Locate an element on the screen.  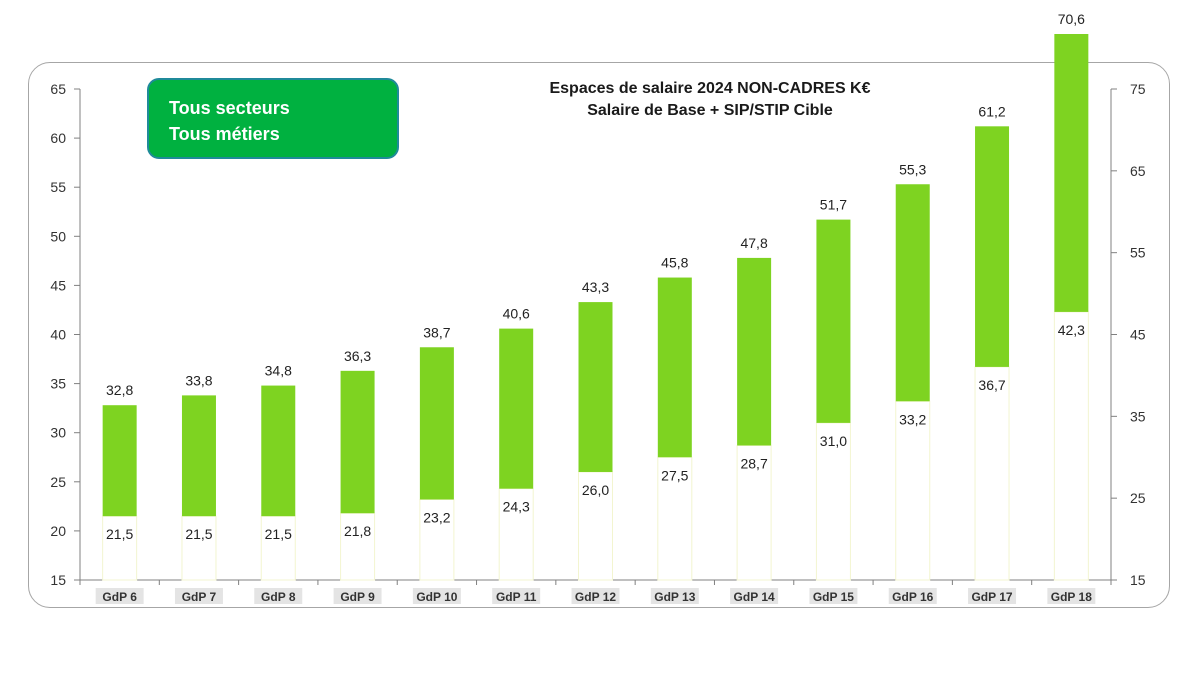
high-value-label: 32,8 is located at coordinates (119, 390).